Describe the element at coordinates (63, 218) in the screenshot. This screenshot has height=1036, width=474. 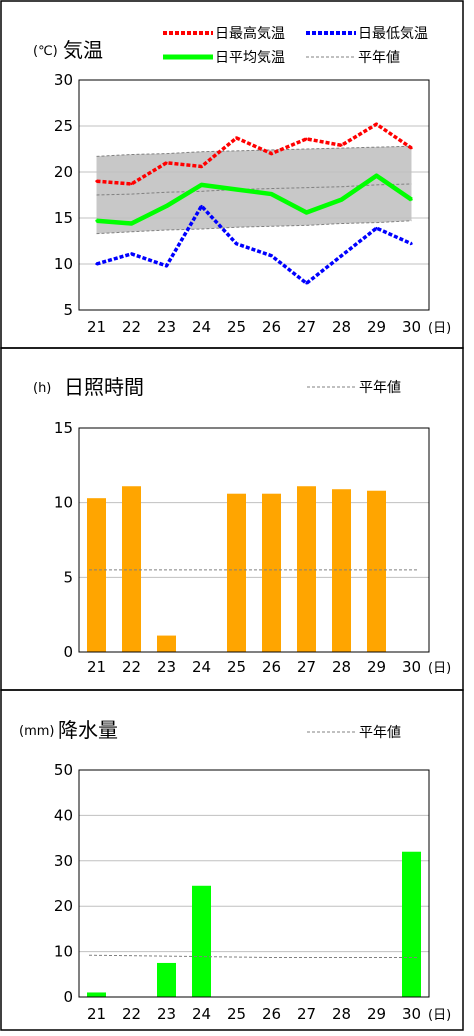
I see `temperature-y-tick-label: 15` at that location.